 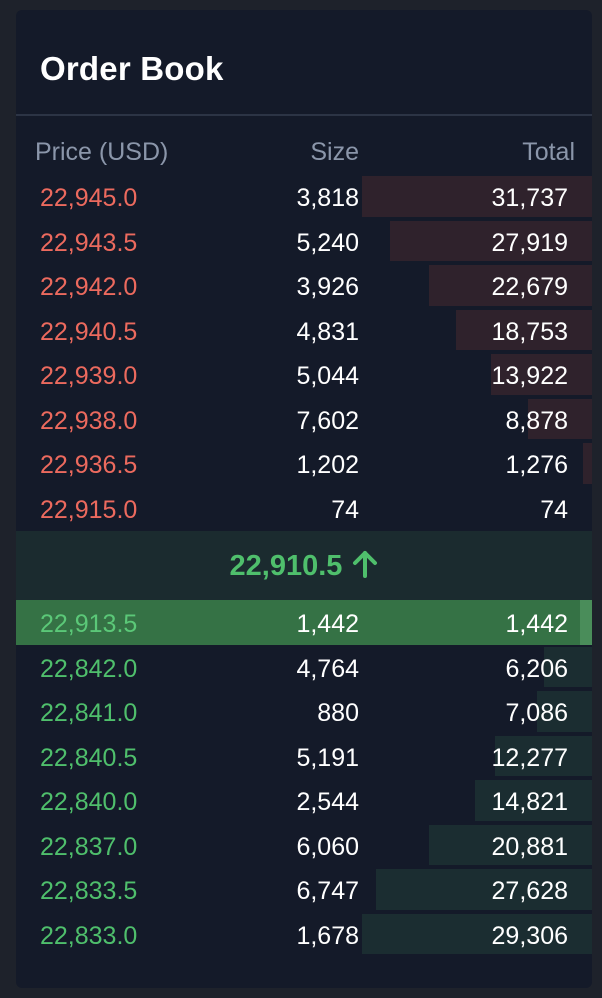 I want to click on arrow-up-icon, so click(x=365, y=564).